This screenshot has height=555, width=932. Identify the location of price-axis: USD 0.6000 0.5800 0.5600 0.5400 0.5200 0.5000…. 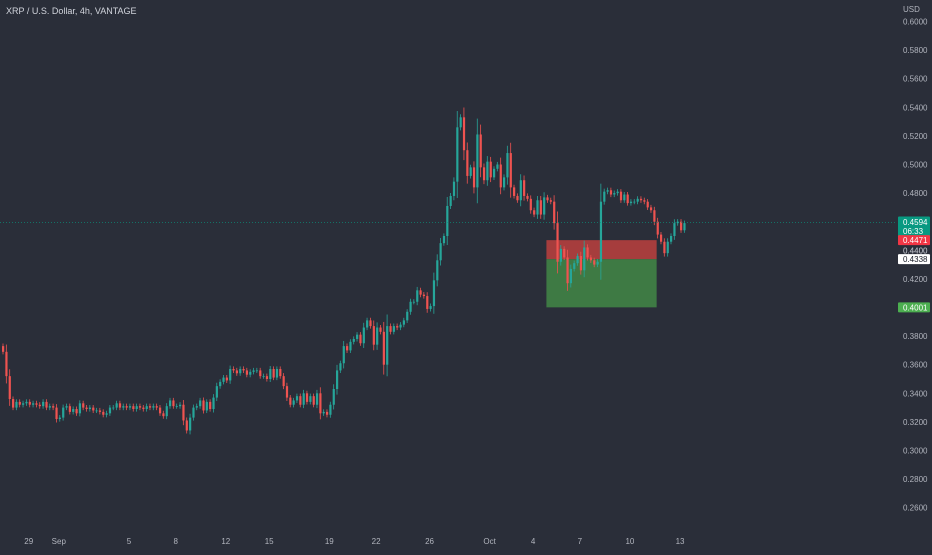
(915, 259).